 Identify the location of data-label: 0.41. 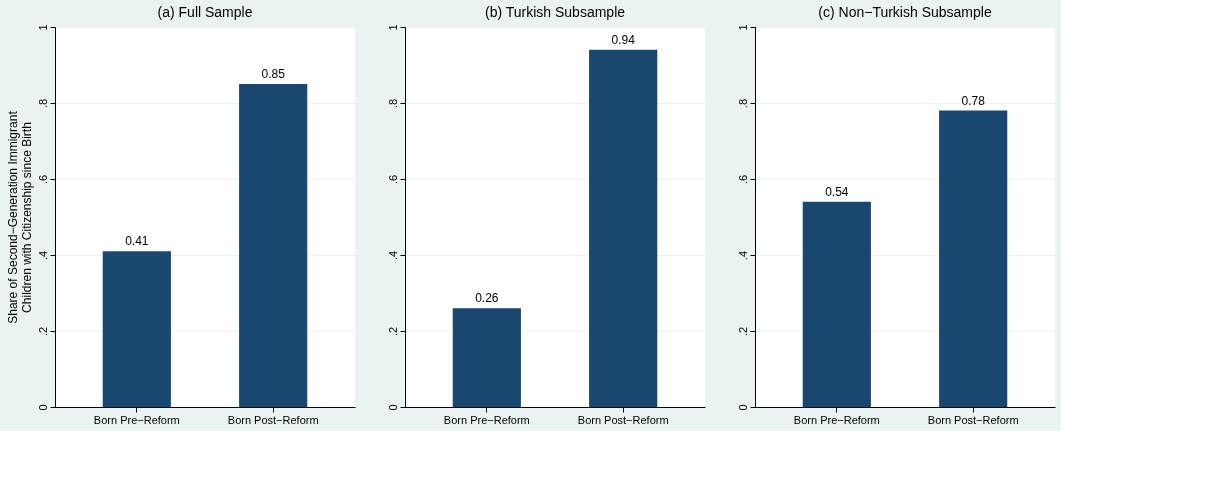
(137, 241).